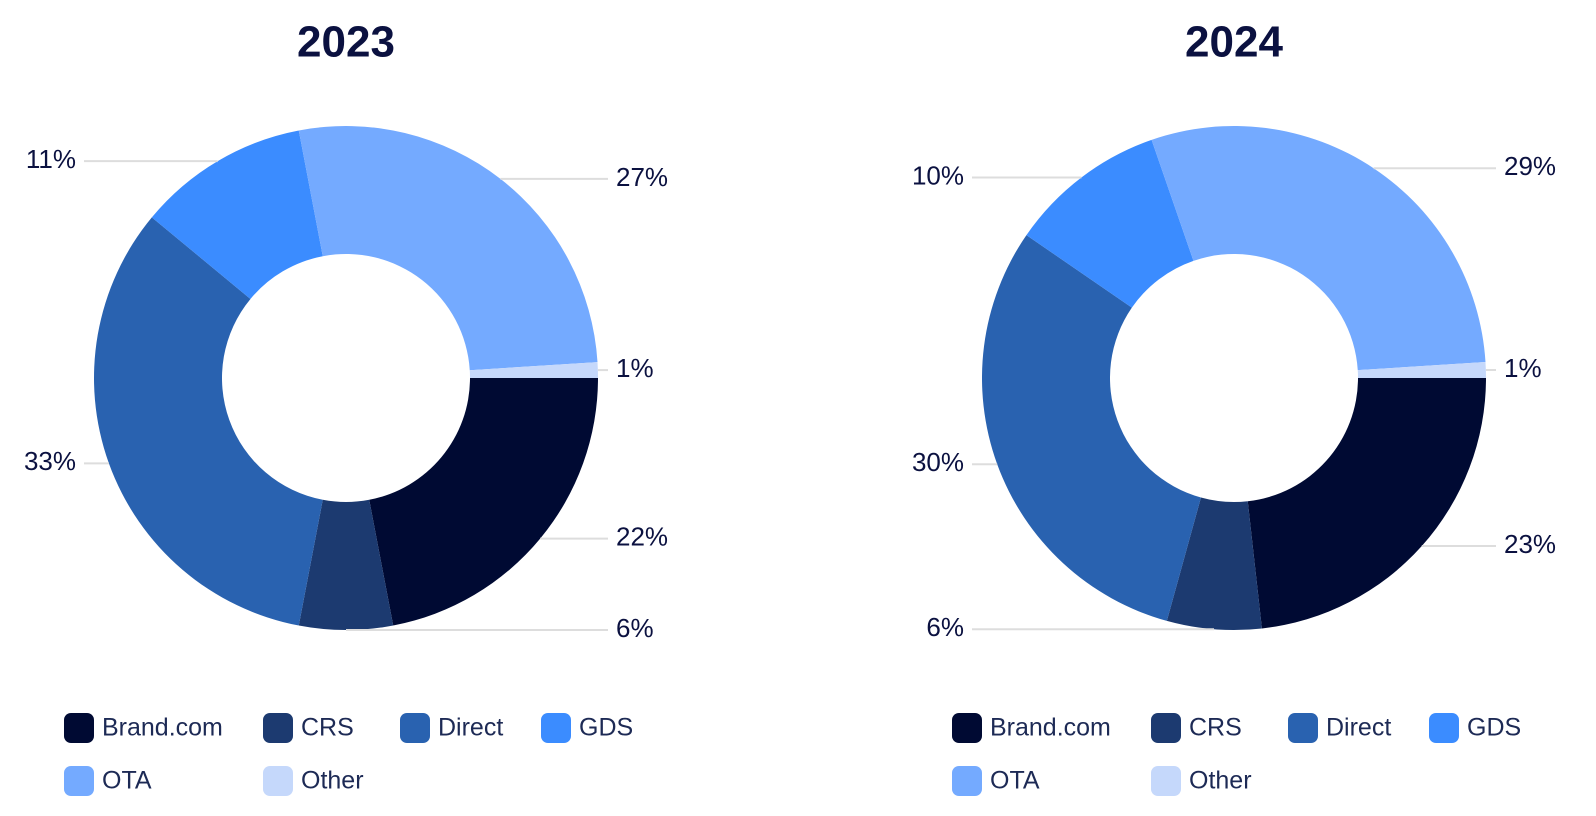 The height and width of the screenshot is (816, 1596). What do you see at coordinates (938, 462) in the screenshot?
I see `data-label: 30%` at bounding box center [938, 462].